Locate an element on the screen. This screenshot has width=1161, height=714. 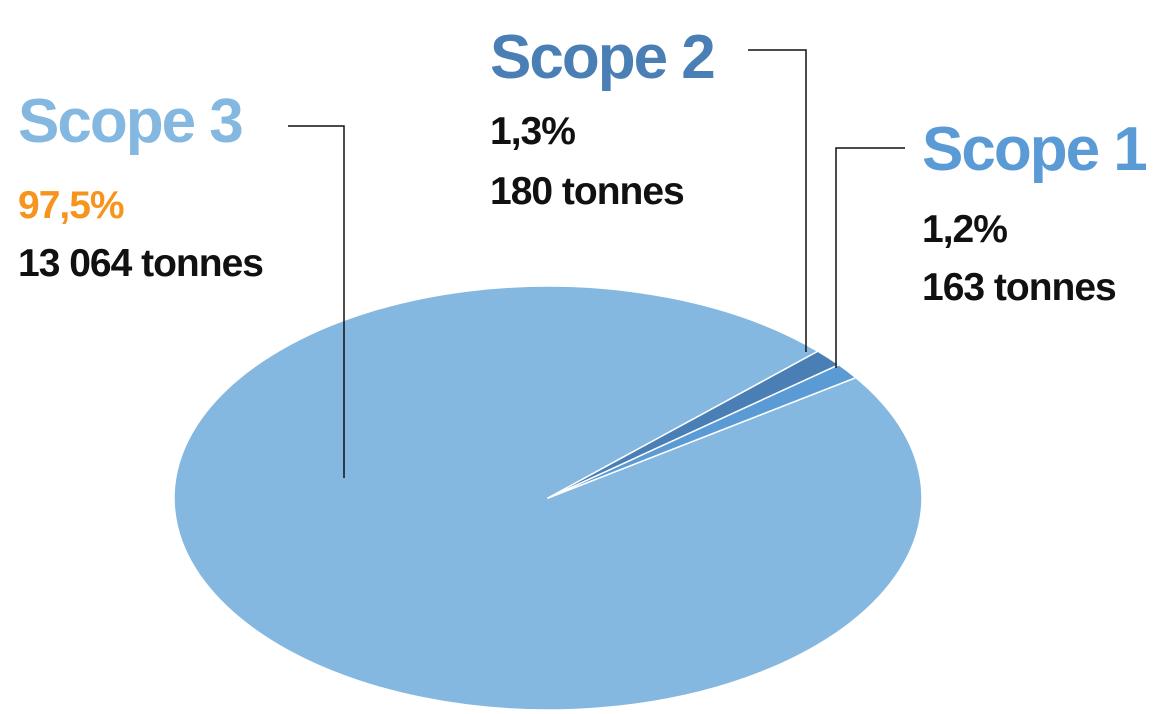
scope-2-percent: 1,3% is located at coordinates (532, 131).